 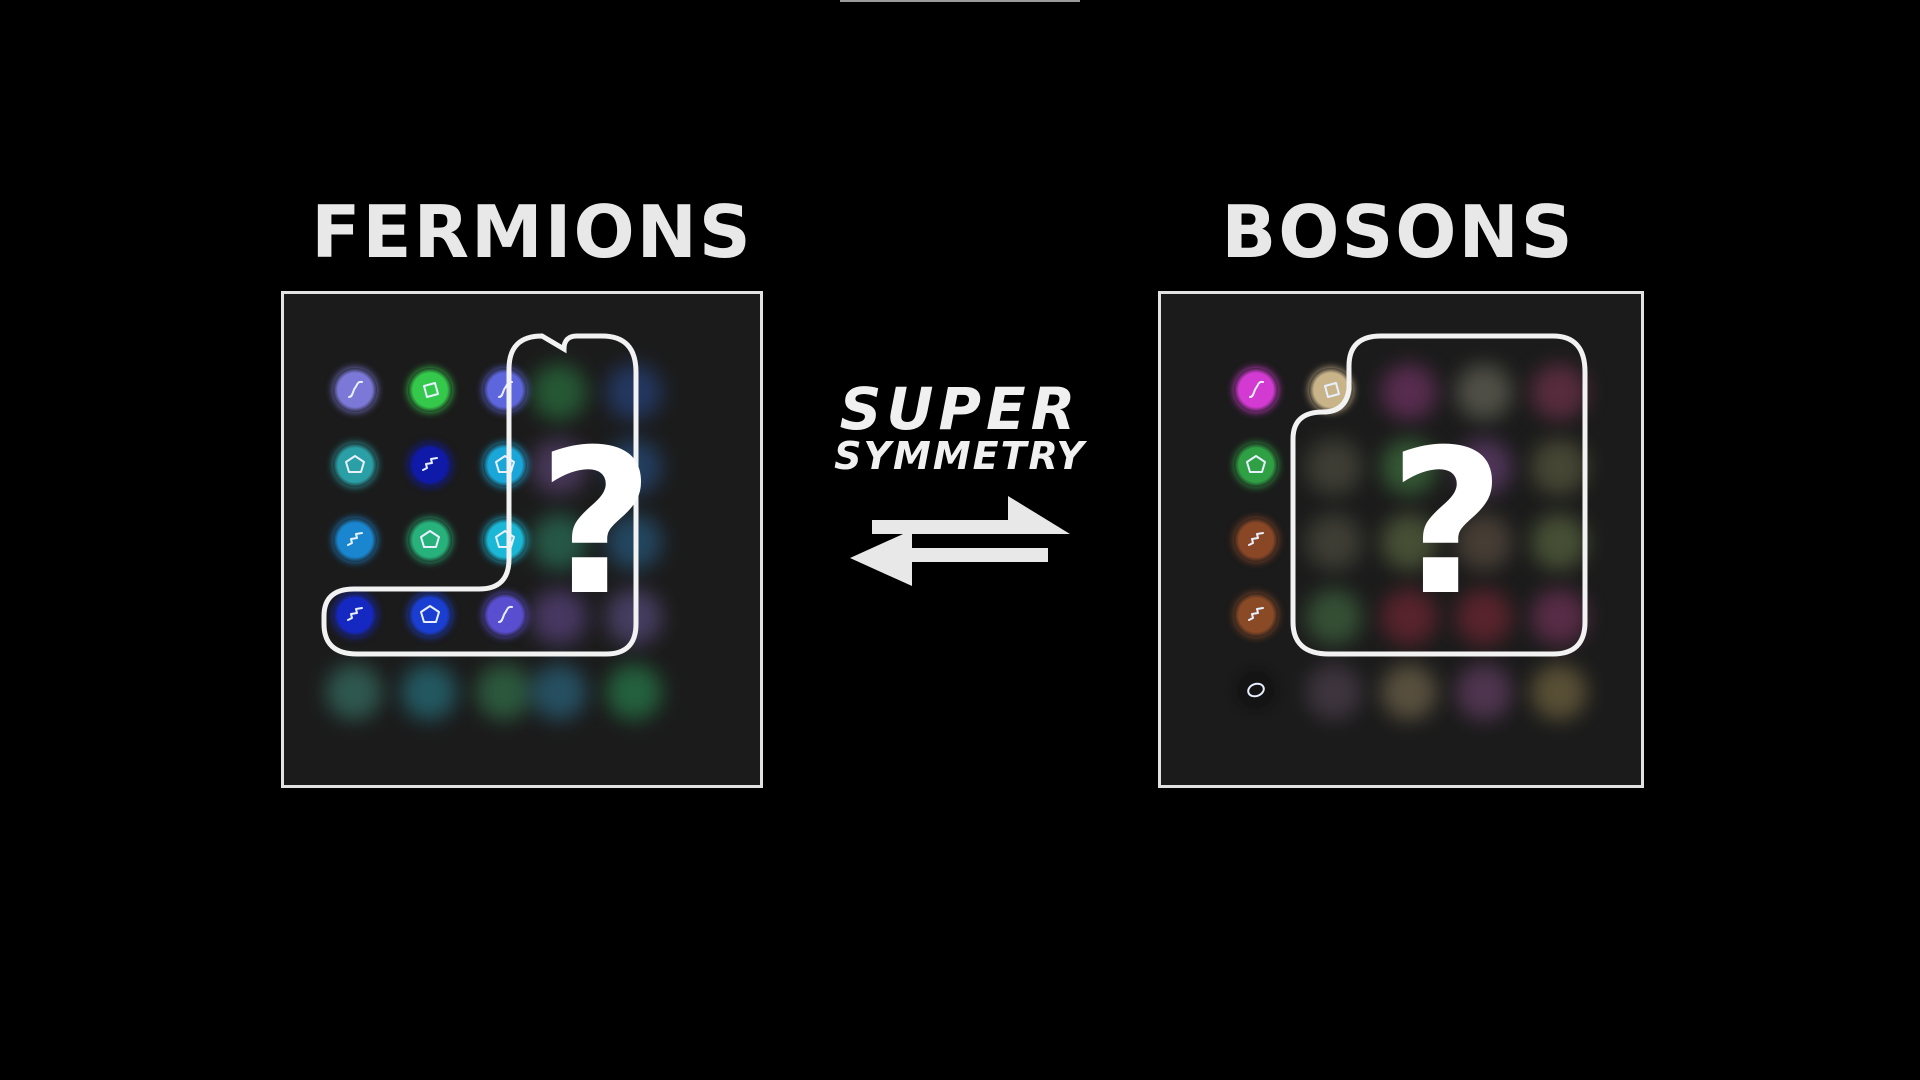 What do you see at coordinates (595, 523) in the screenshot?
I see `fermions-question-mark: ?` at bounding box center [595, 523].